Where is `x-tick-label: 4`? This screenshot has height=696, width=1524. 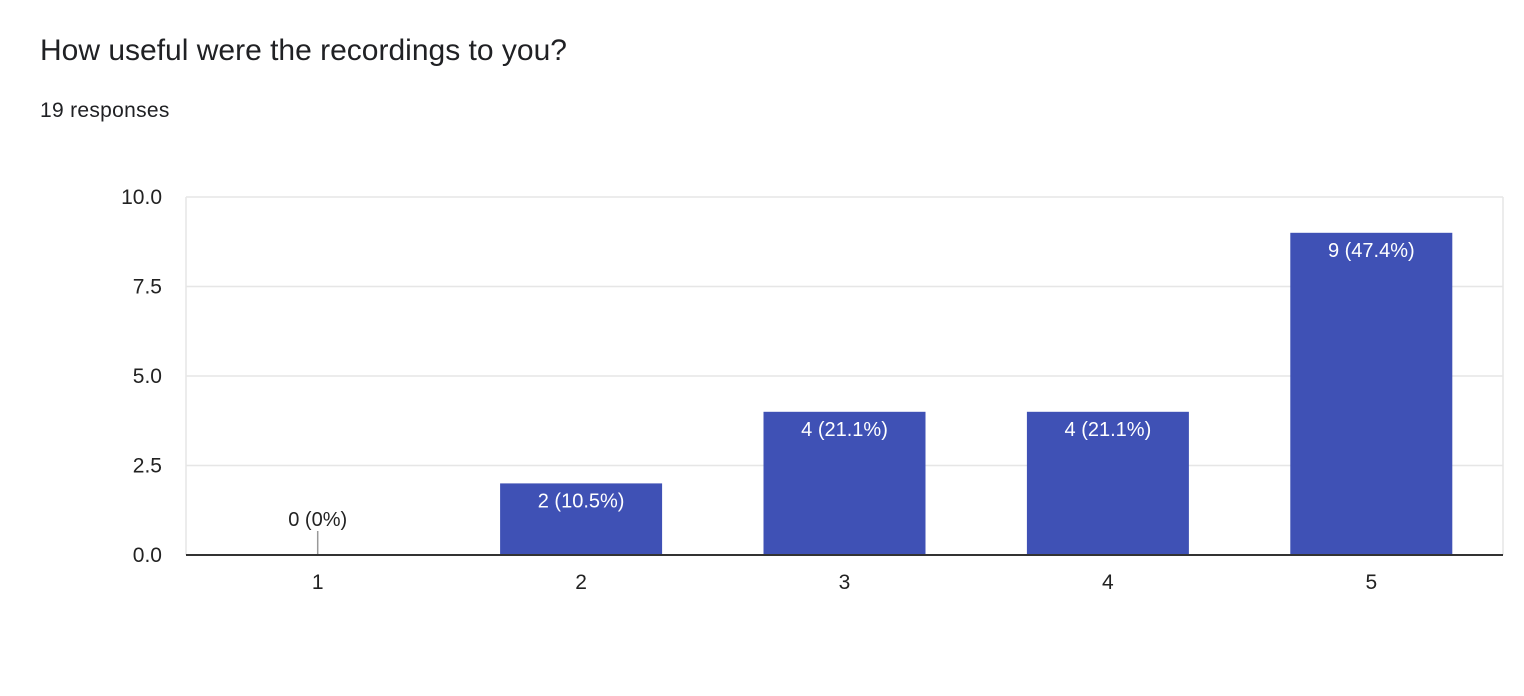 x-tick-label: 4 is located at coordinates (1108, 582).